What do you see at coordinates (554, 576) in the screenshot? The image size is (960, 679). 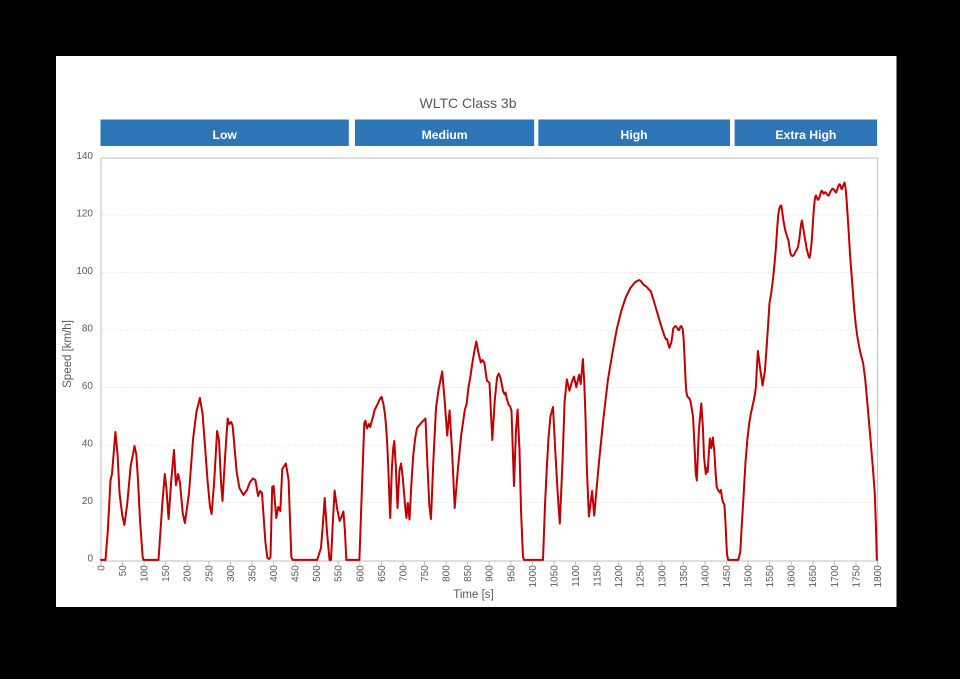 I see `svg-text: 1050` at bounding box center [554, 576].